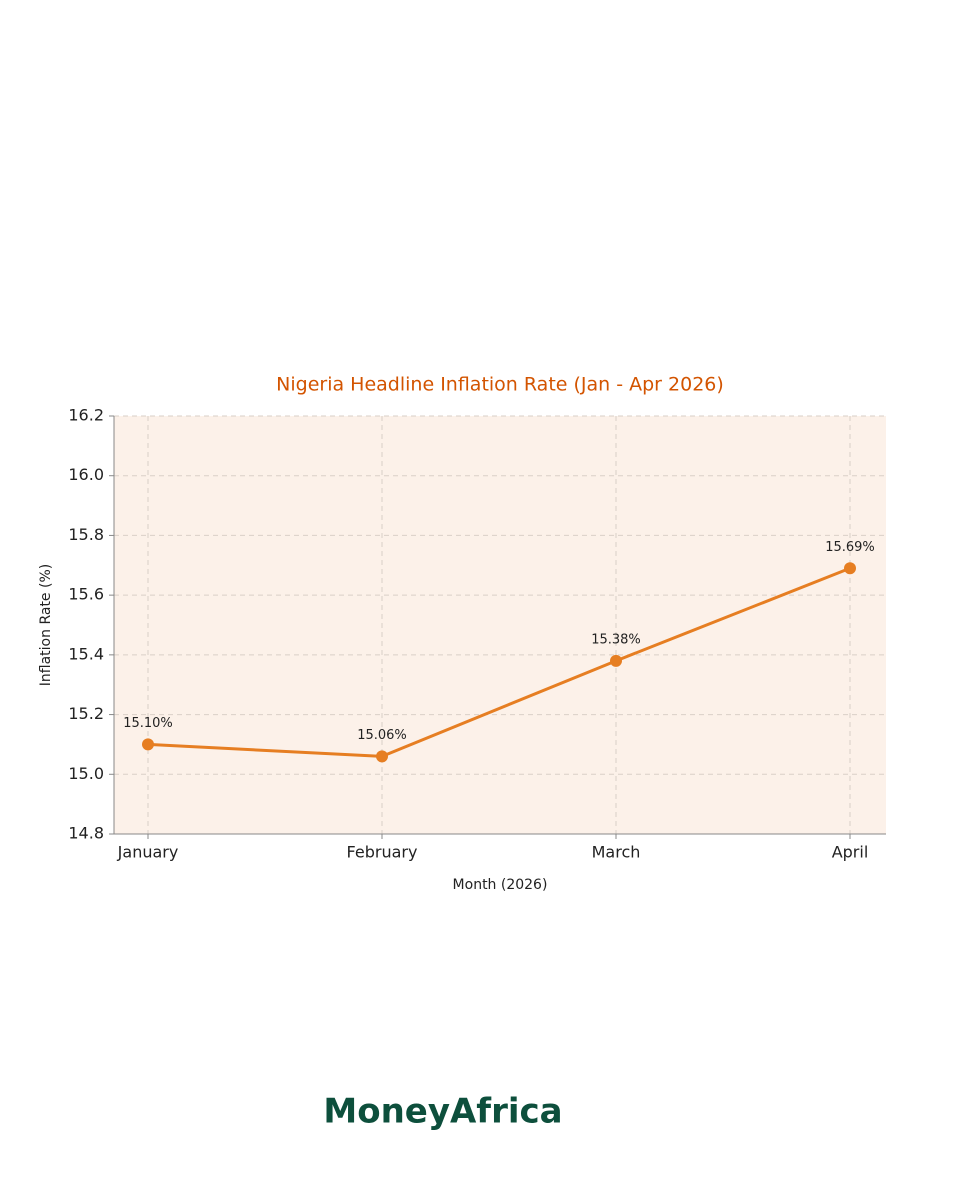  What do you see at coordinates (382, 735) in the screenshot?
I see `data-label: 15.06%` at bounding box center [382, 735].